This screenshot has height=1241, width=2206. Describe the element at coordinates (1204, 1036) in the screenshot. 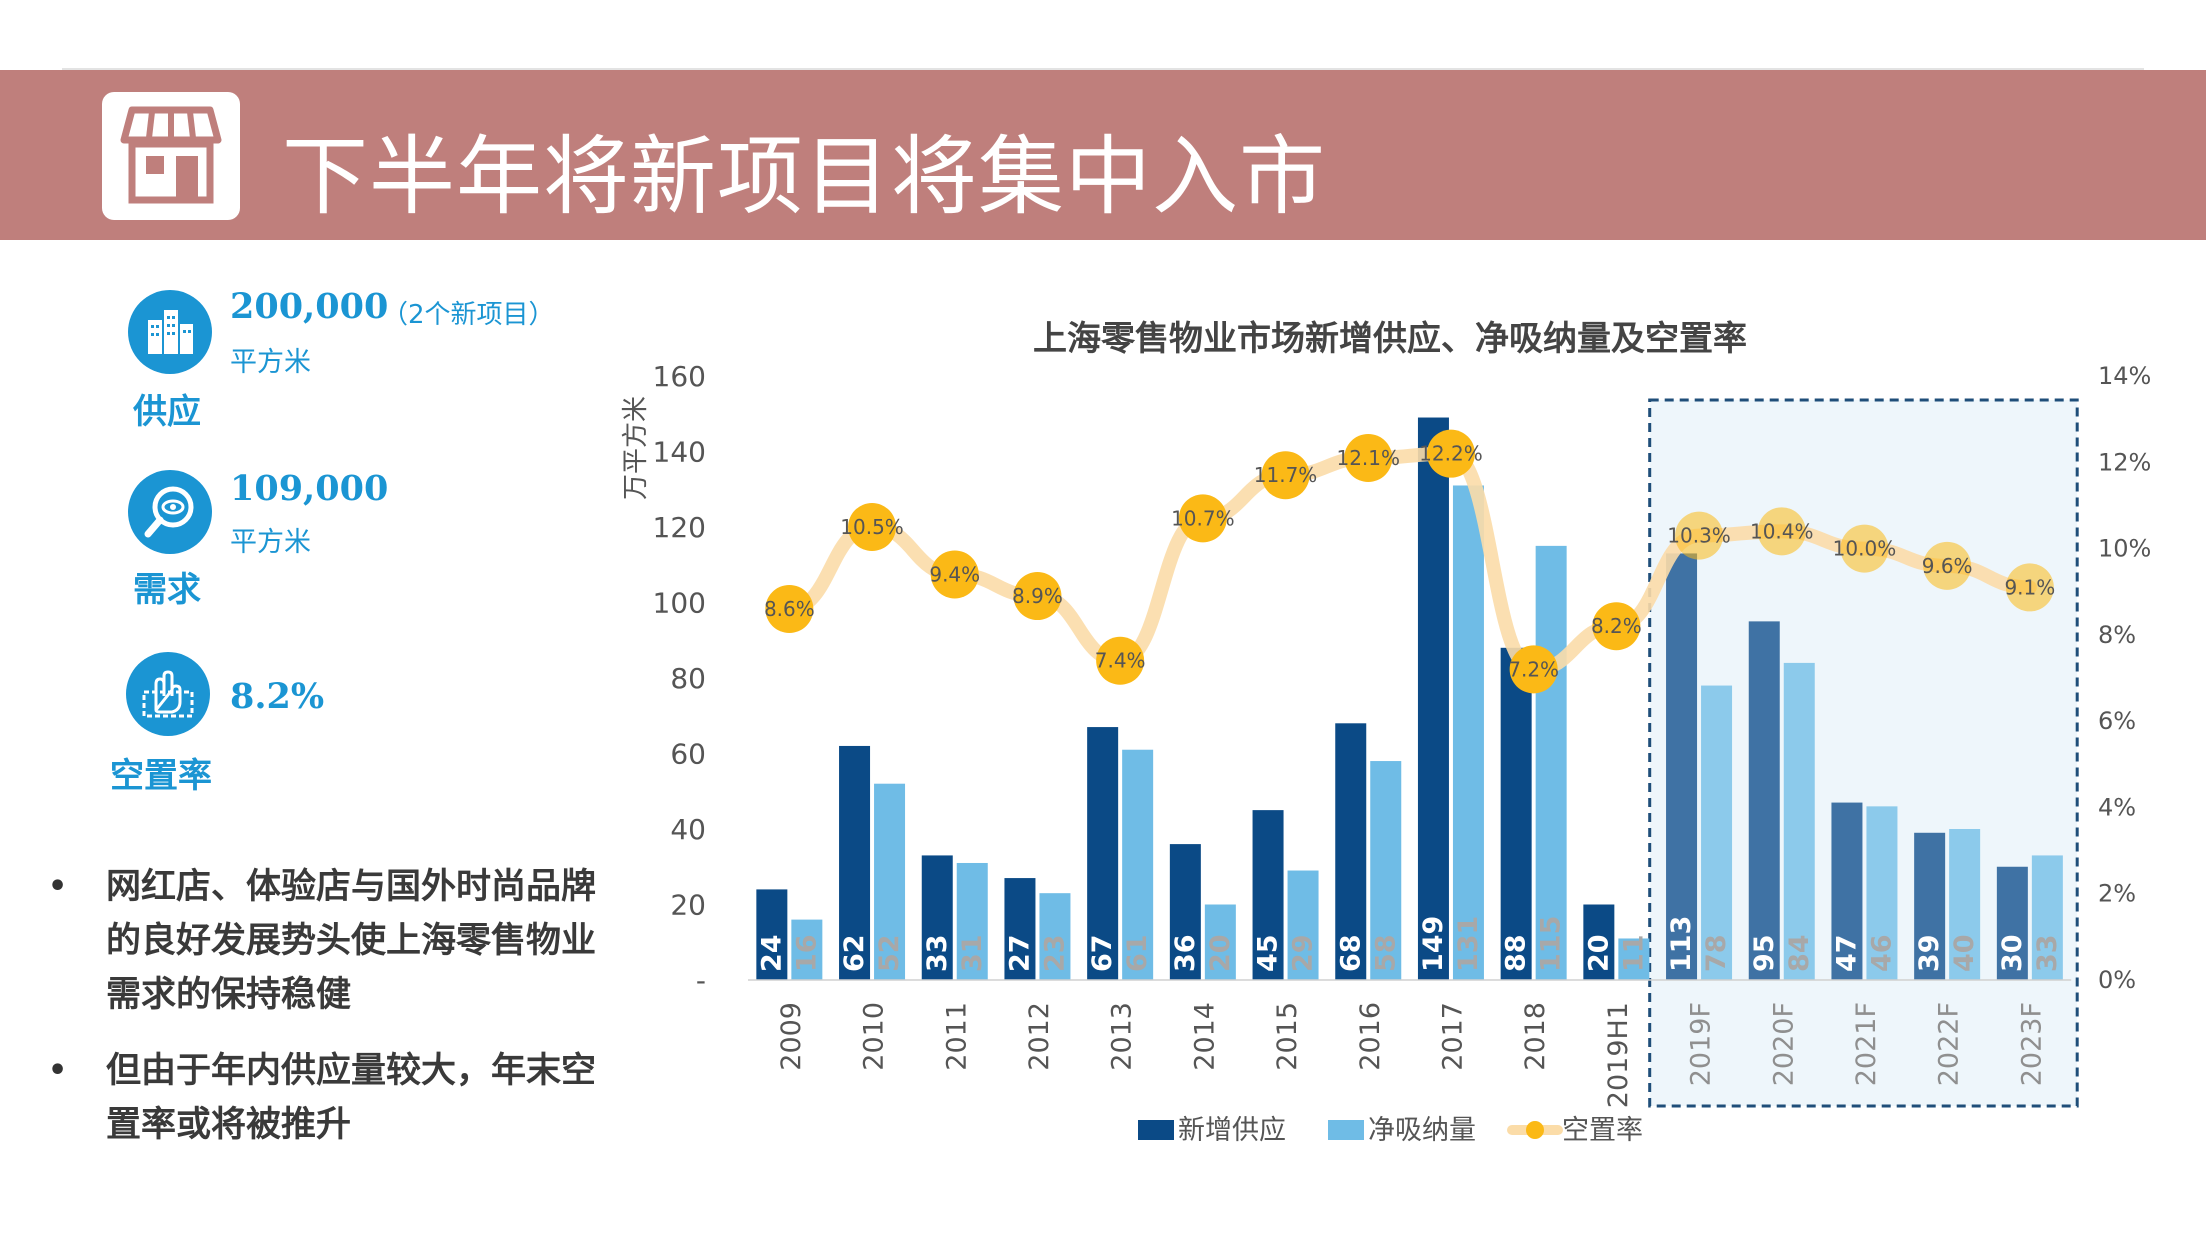

I see `x-tick-label: 2014` at that location.